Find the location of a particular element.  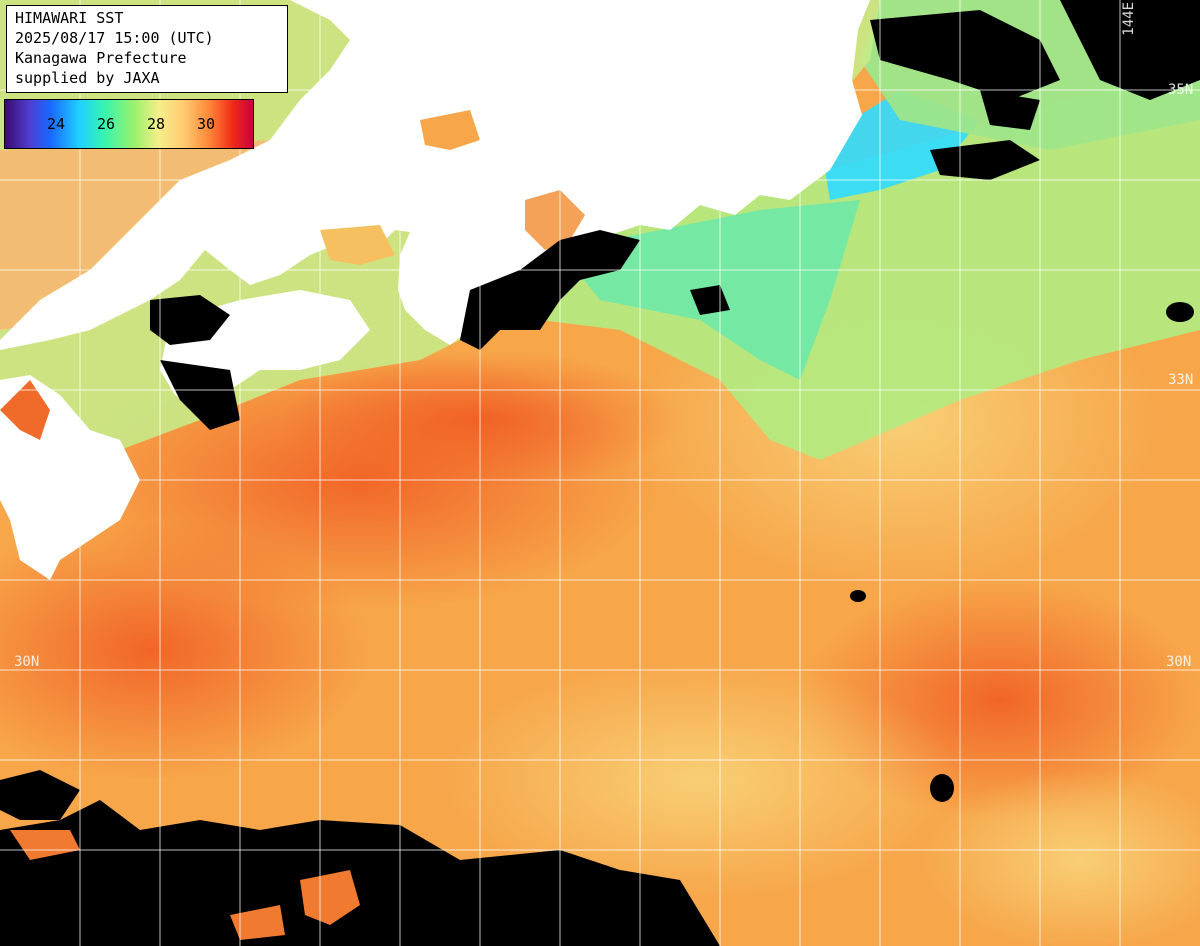

legend-tick-26: 26 is located at coordinates (106, 124).